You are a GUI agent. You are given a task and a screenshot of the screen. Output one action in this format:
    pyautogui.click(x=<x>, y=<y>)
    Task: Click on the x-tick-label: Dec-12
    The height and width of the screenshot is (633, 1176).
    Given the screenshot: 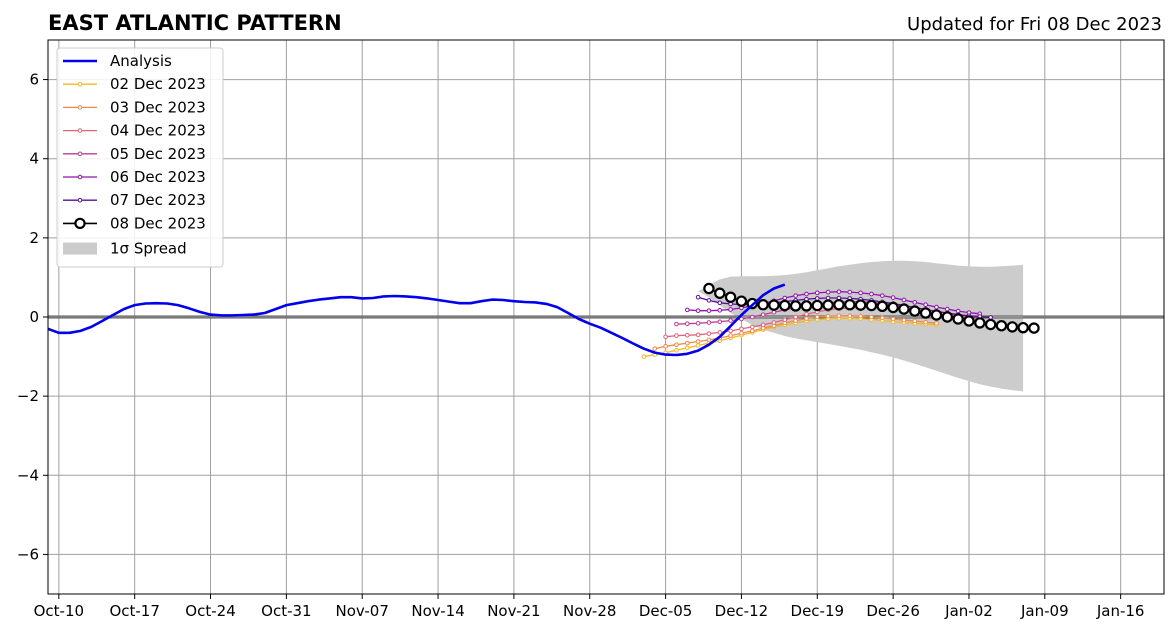 What is the action you would take?
    pyautogui.click(x=742, y=611)
    